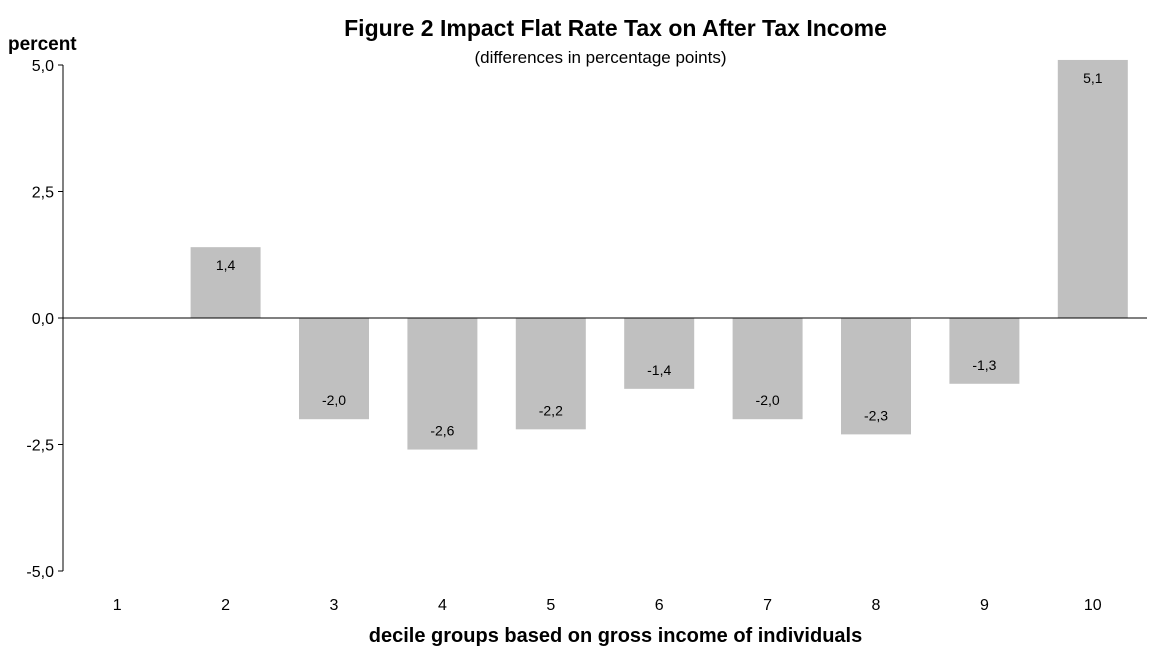  What do you see at coordinates (600, 57) in the screenshot?
I see `chart-subtitle: (differences in percentage points)` at bounding box center [600, 57].